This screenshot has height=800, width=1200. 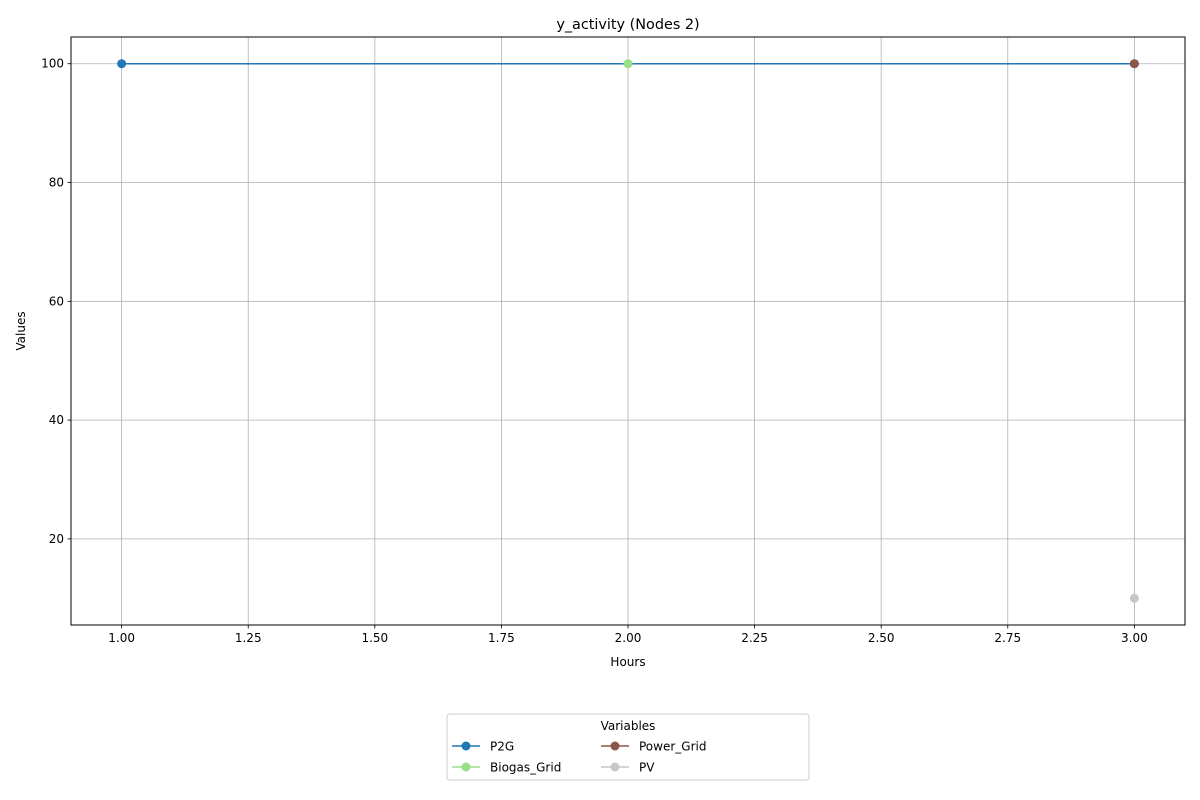 I want to click on legend: Variables P2G Biogas_Grid Power_Grid PV, so click(x=628, y=747).